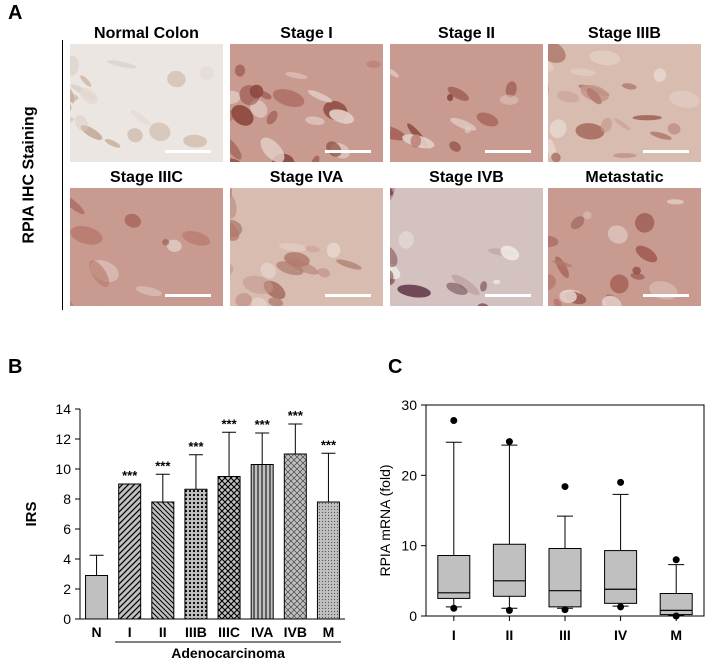 The image size is (714, 659). What do you see at coordinates (306, 33) in the screenshot?
I see `ihc-tile-title: Stage I` at bounding box center [306, 33].